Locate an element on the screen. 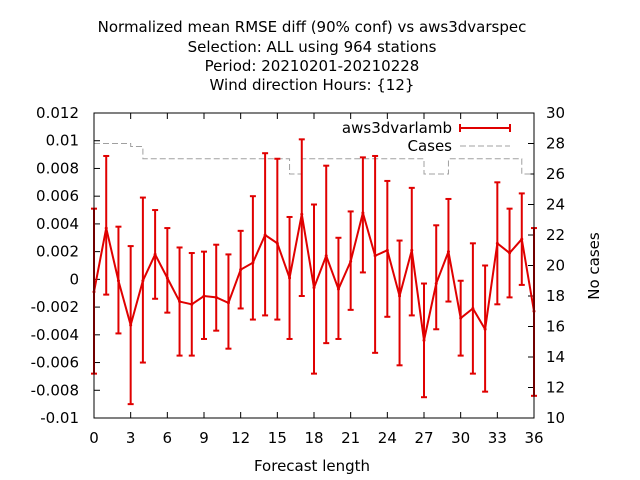 The width and height of the screenshot is (640, 480). x-tick-label: 9 is located at coordinates (204, 438).